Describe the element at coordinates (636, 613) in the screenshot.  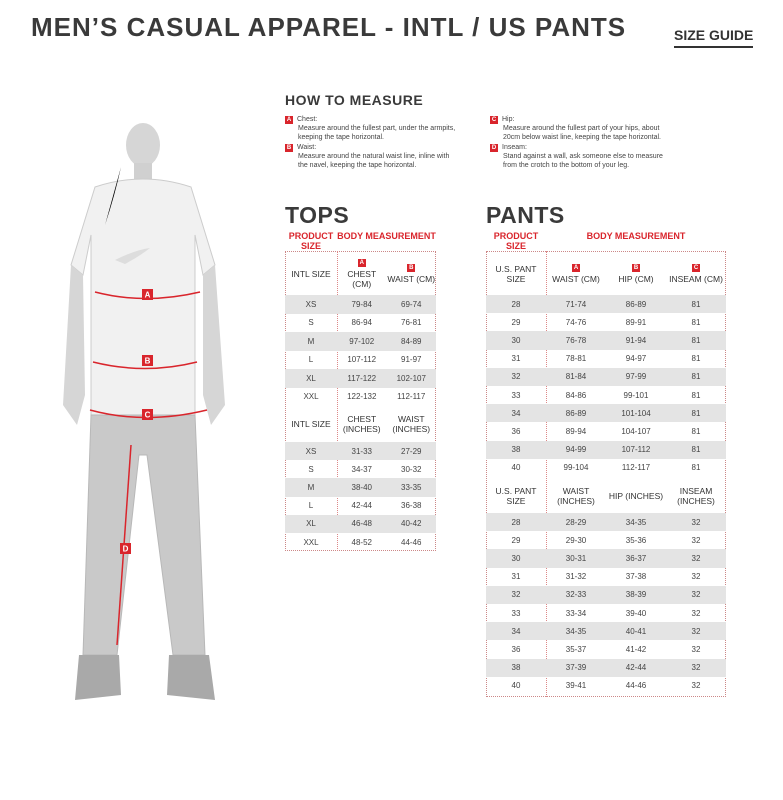
I see `measurement-cell: 39-40` at that location.